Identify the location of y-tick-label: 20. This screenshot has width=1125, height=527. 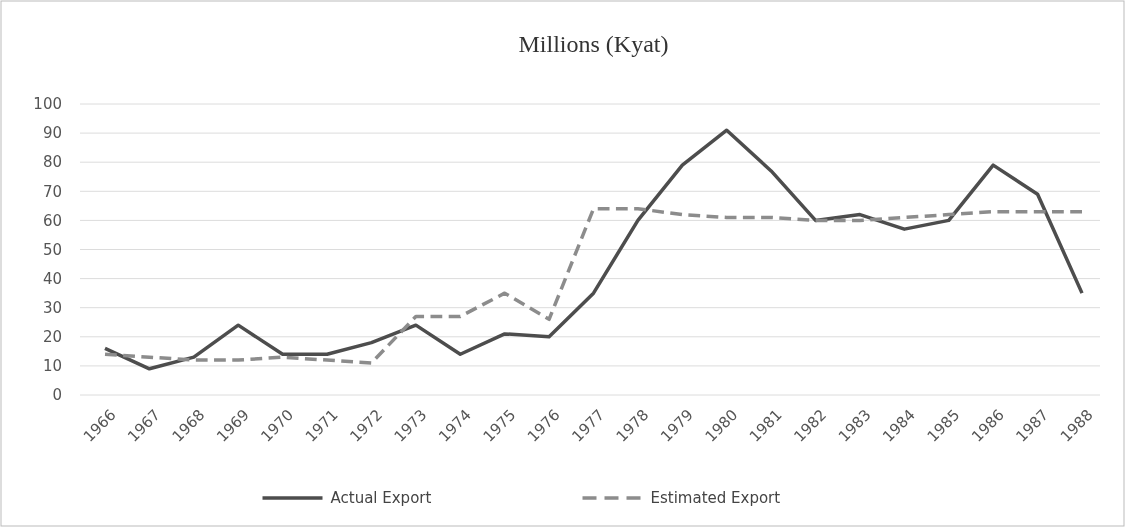
(52, 337).